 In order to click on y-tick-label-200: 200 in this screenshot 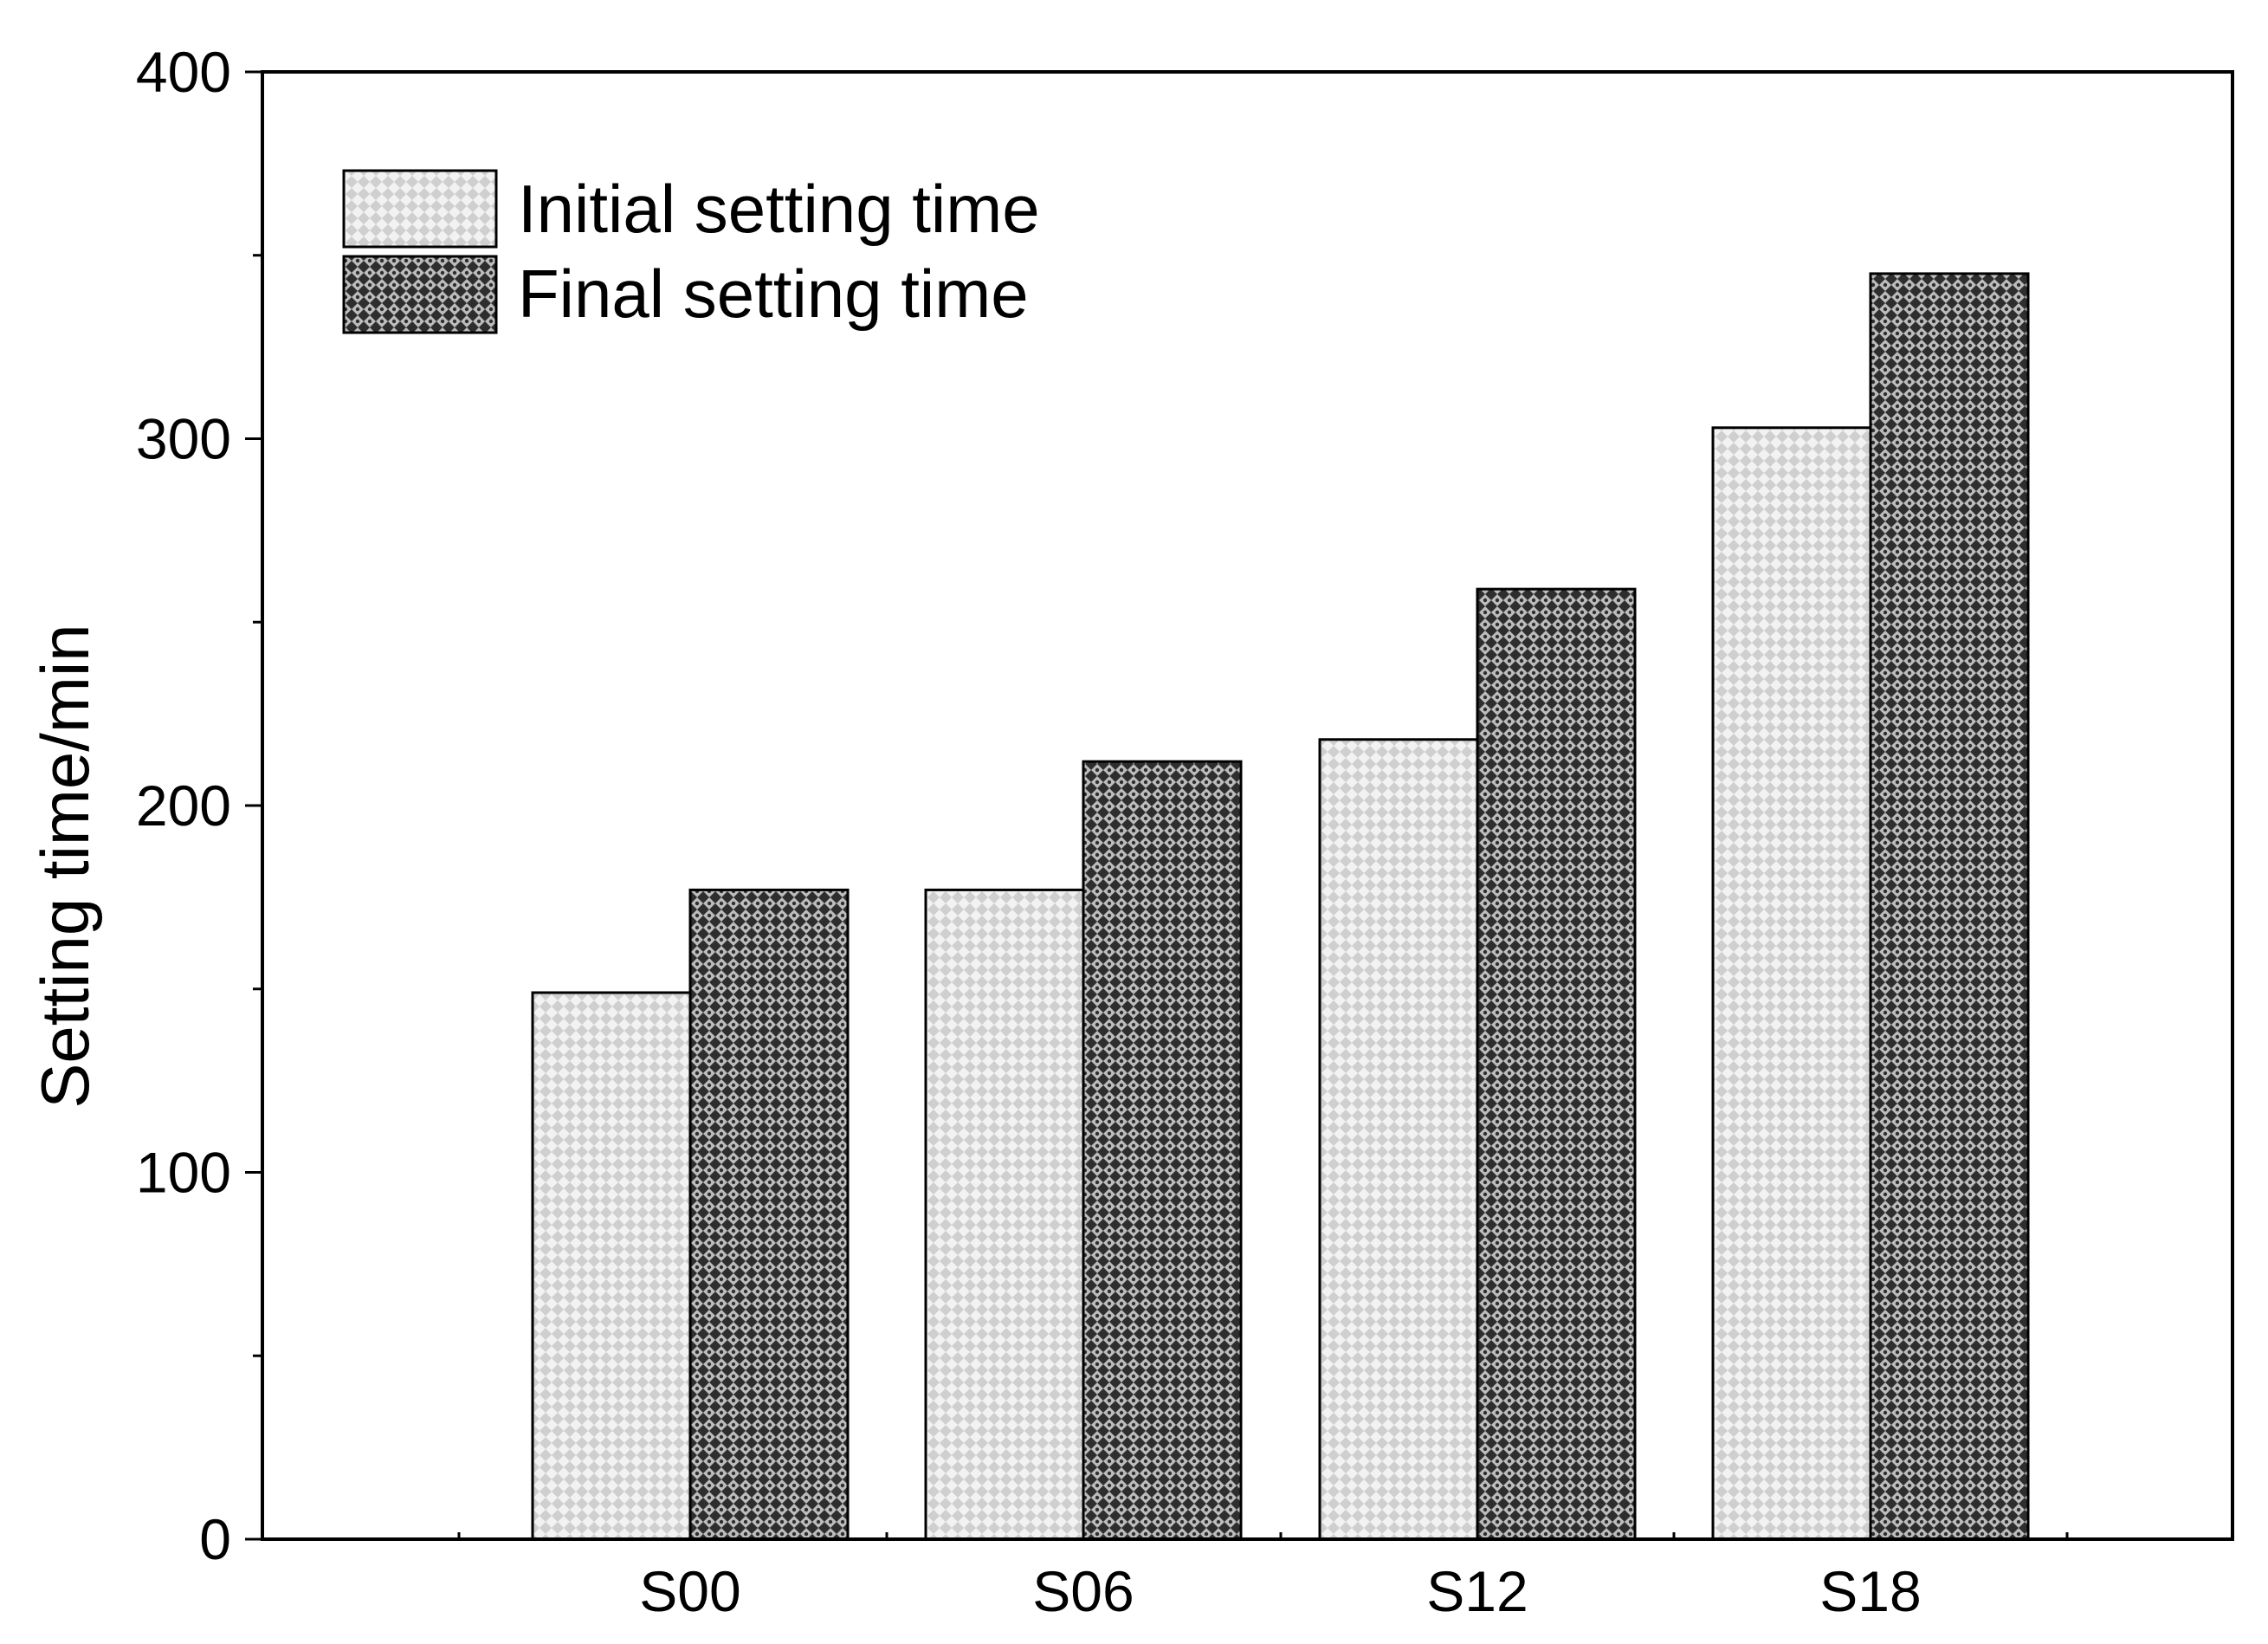, I will do `click(183, 805)`.